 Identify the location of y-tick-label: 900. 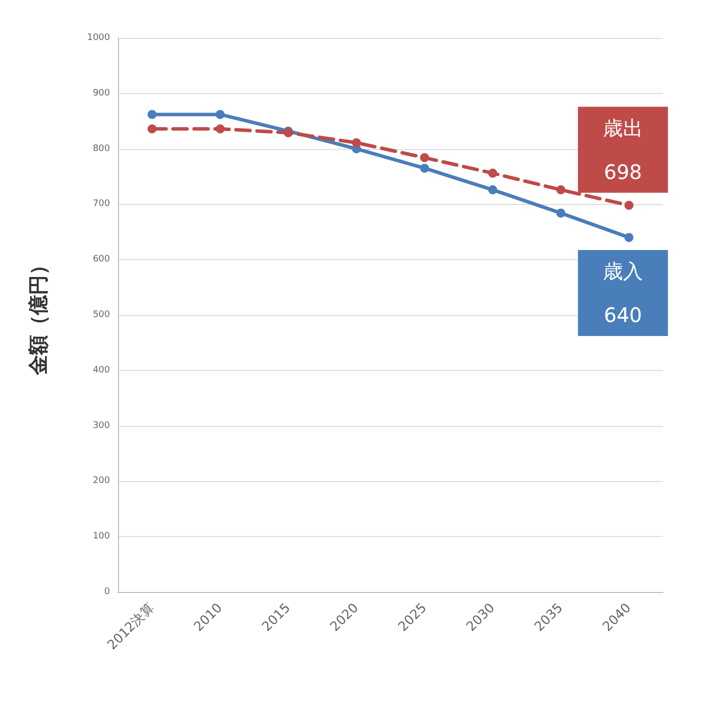
(101, 93).